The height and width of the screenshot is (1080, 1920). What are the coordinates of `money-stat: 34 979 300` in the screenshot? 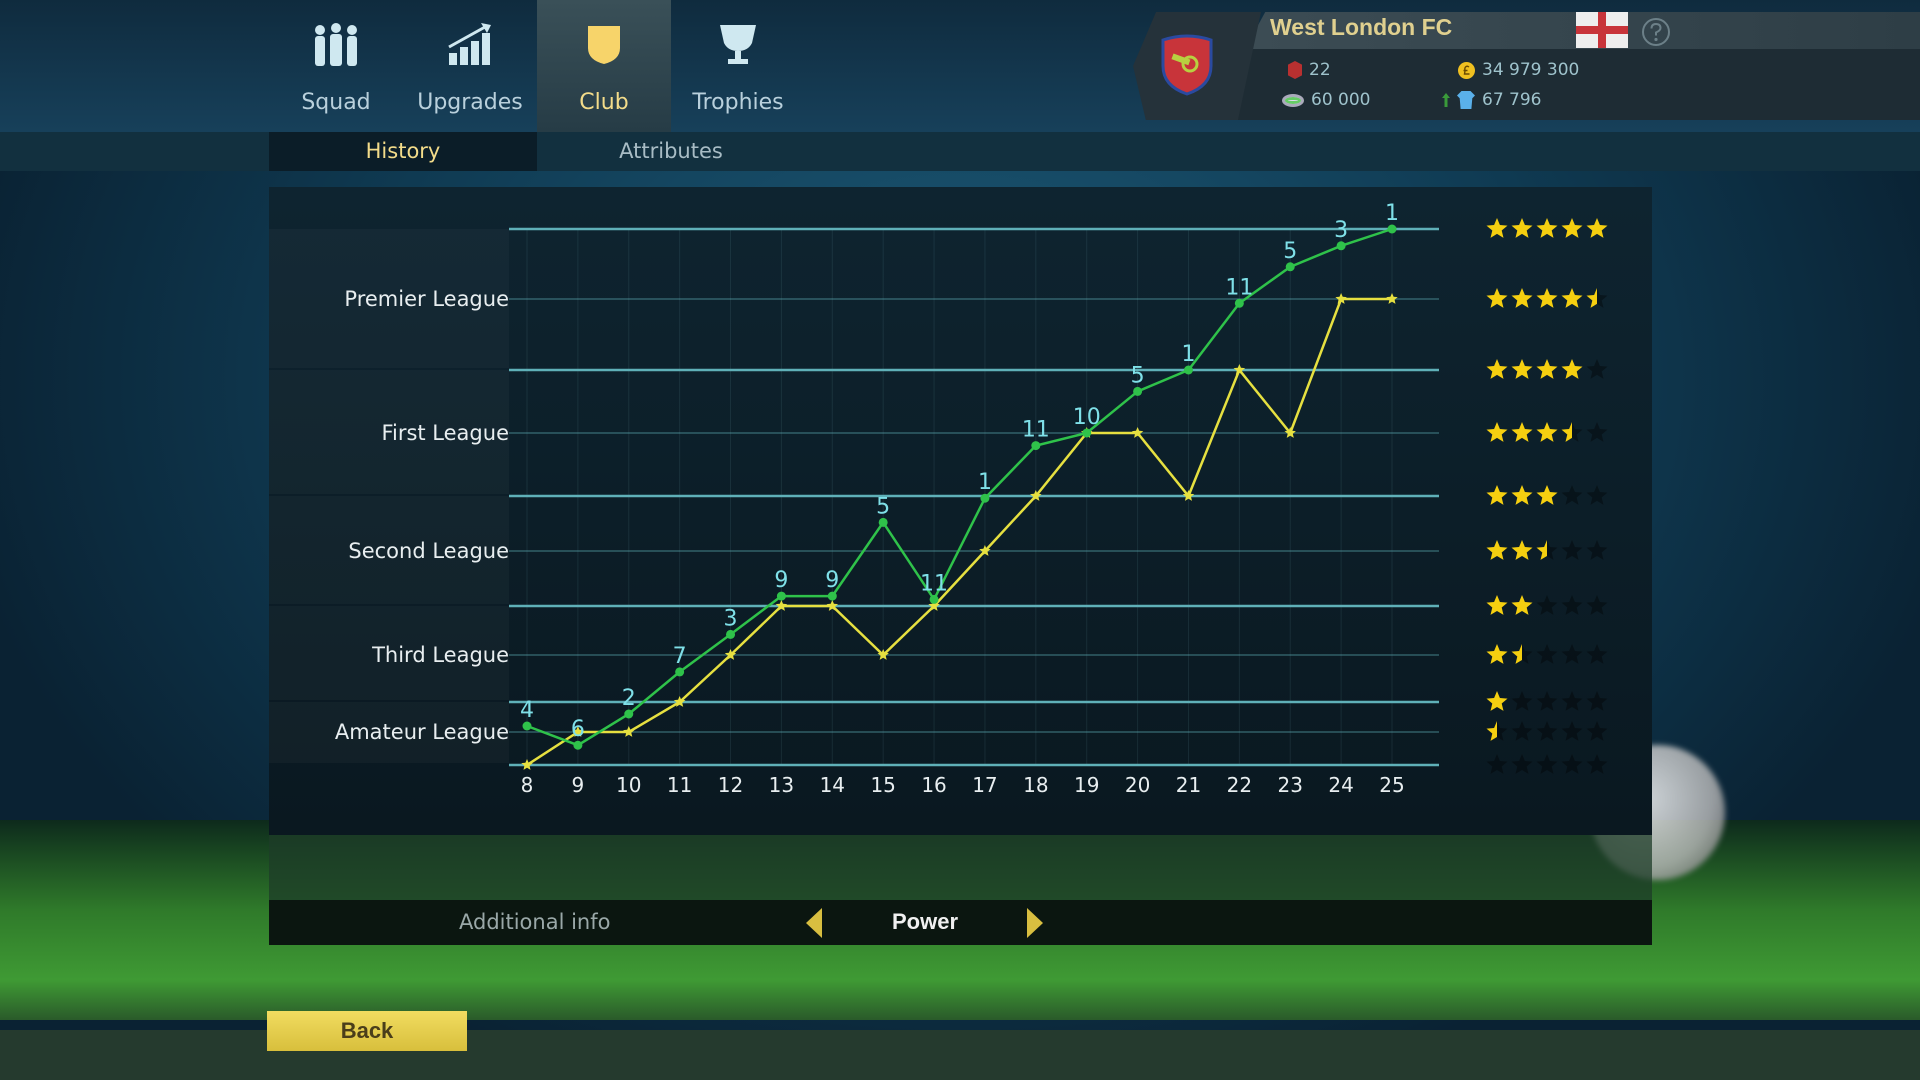 It's located at (1518, 70).